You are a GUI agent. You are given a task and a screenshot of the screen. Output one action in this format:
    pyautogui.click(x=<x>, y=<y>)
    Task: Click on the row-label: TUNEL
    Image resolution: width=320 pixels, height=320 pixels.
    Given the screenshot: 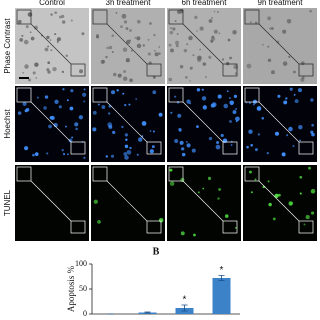 What is the action you would take?
    pyautogui.click(x=7, y=202)
    